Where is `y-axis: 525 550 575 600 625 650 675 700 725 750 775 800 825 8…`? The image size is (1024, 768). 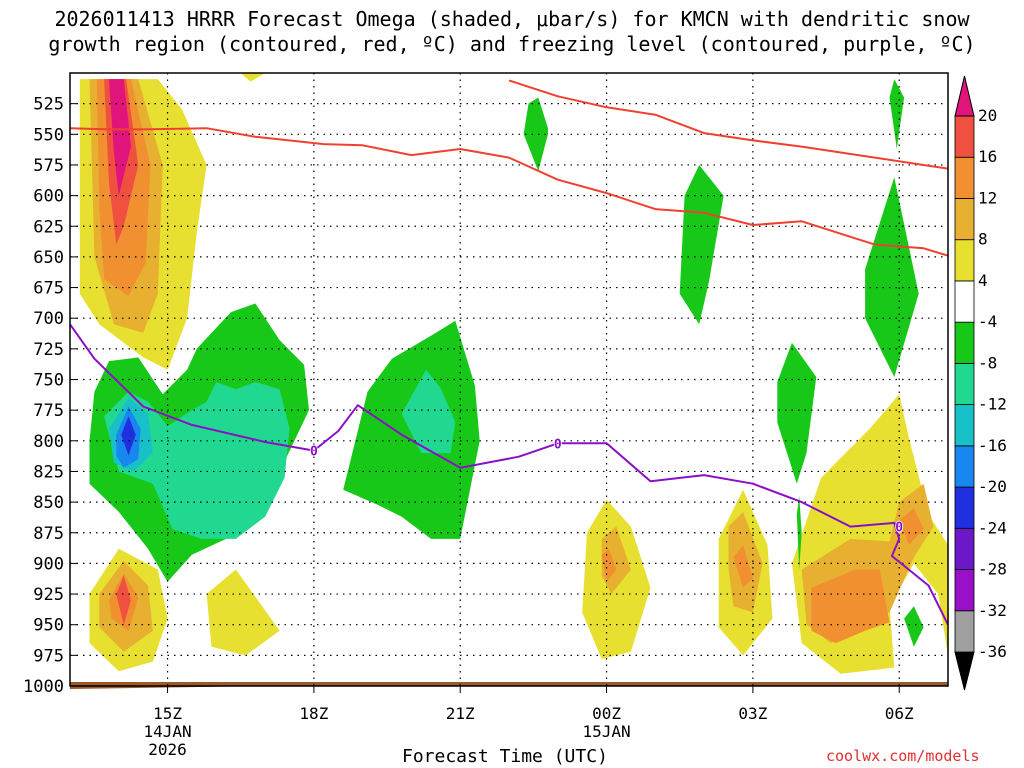 y-axis: 525 550 575 600 625 650 675 700 725 750 775 800 825 8… is located at coordinates (50, 396).